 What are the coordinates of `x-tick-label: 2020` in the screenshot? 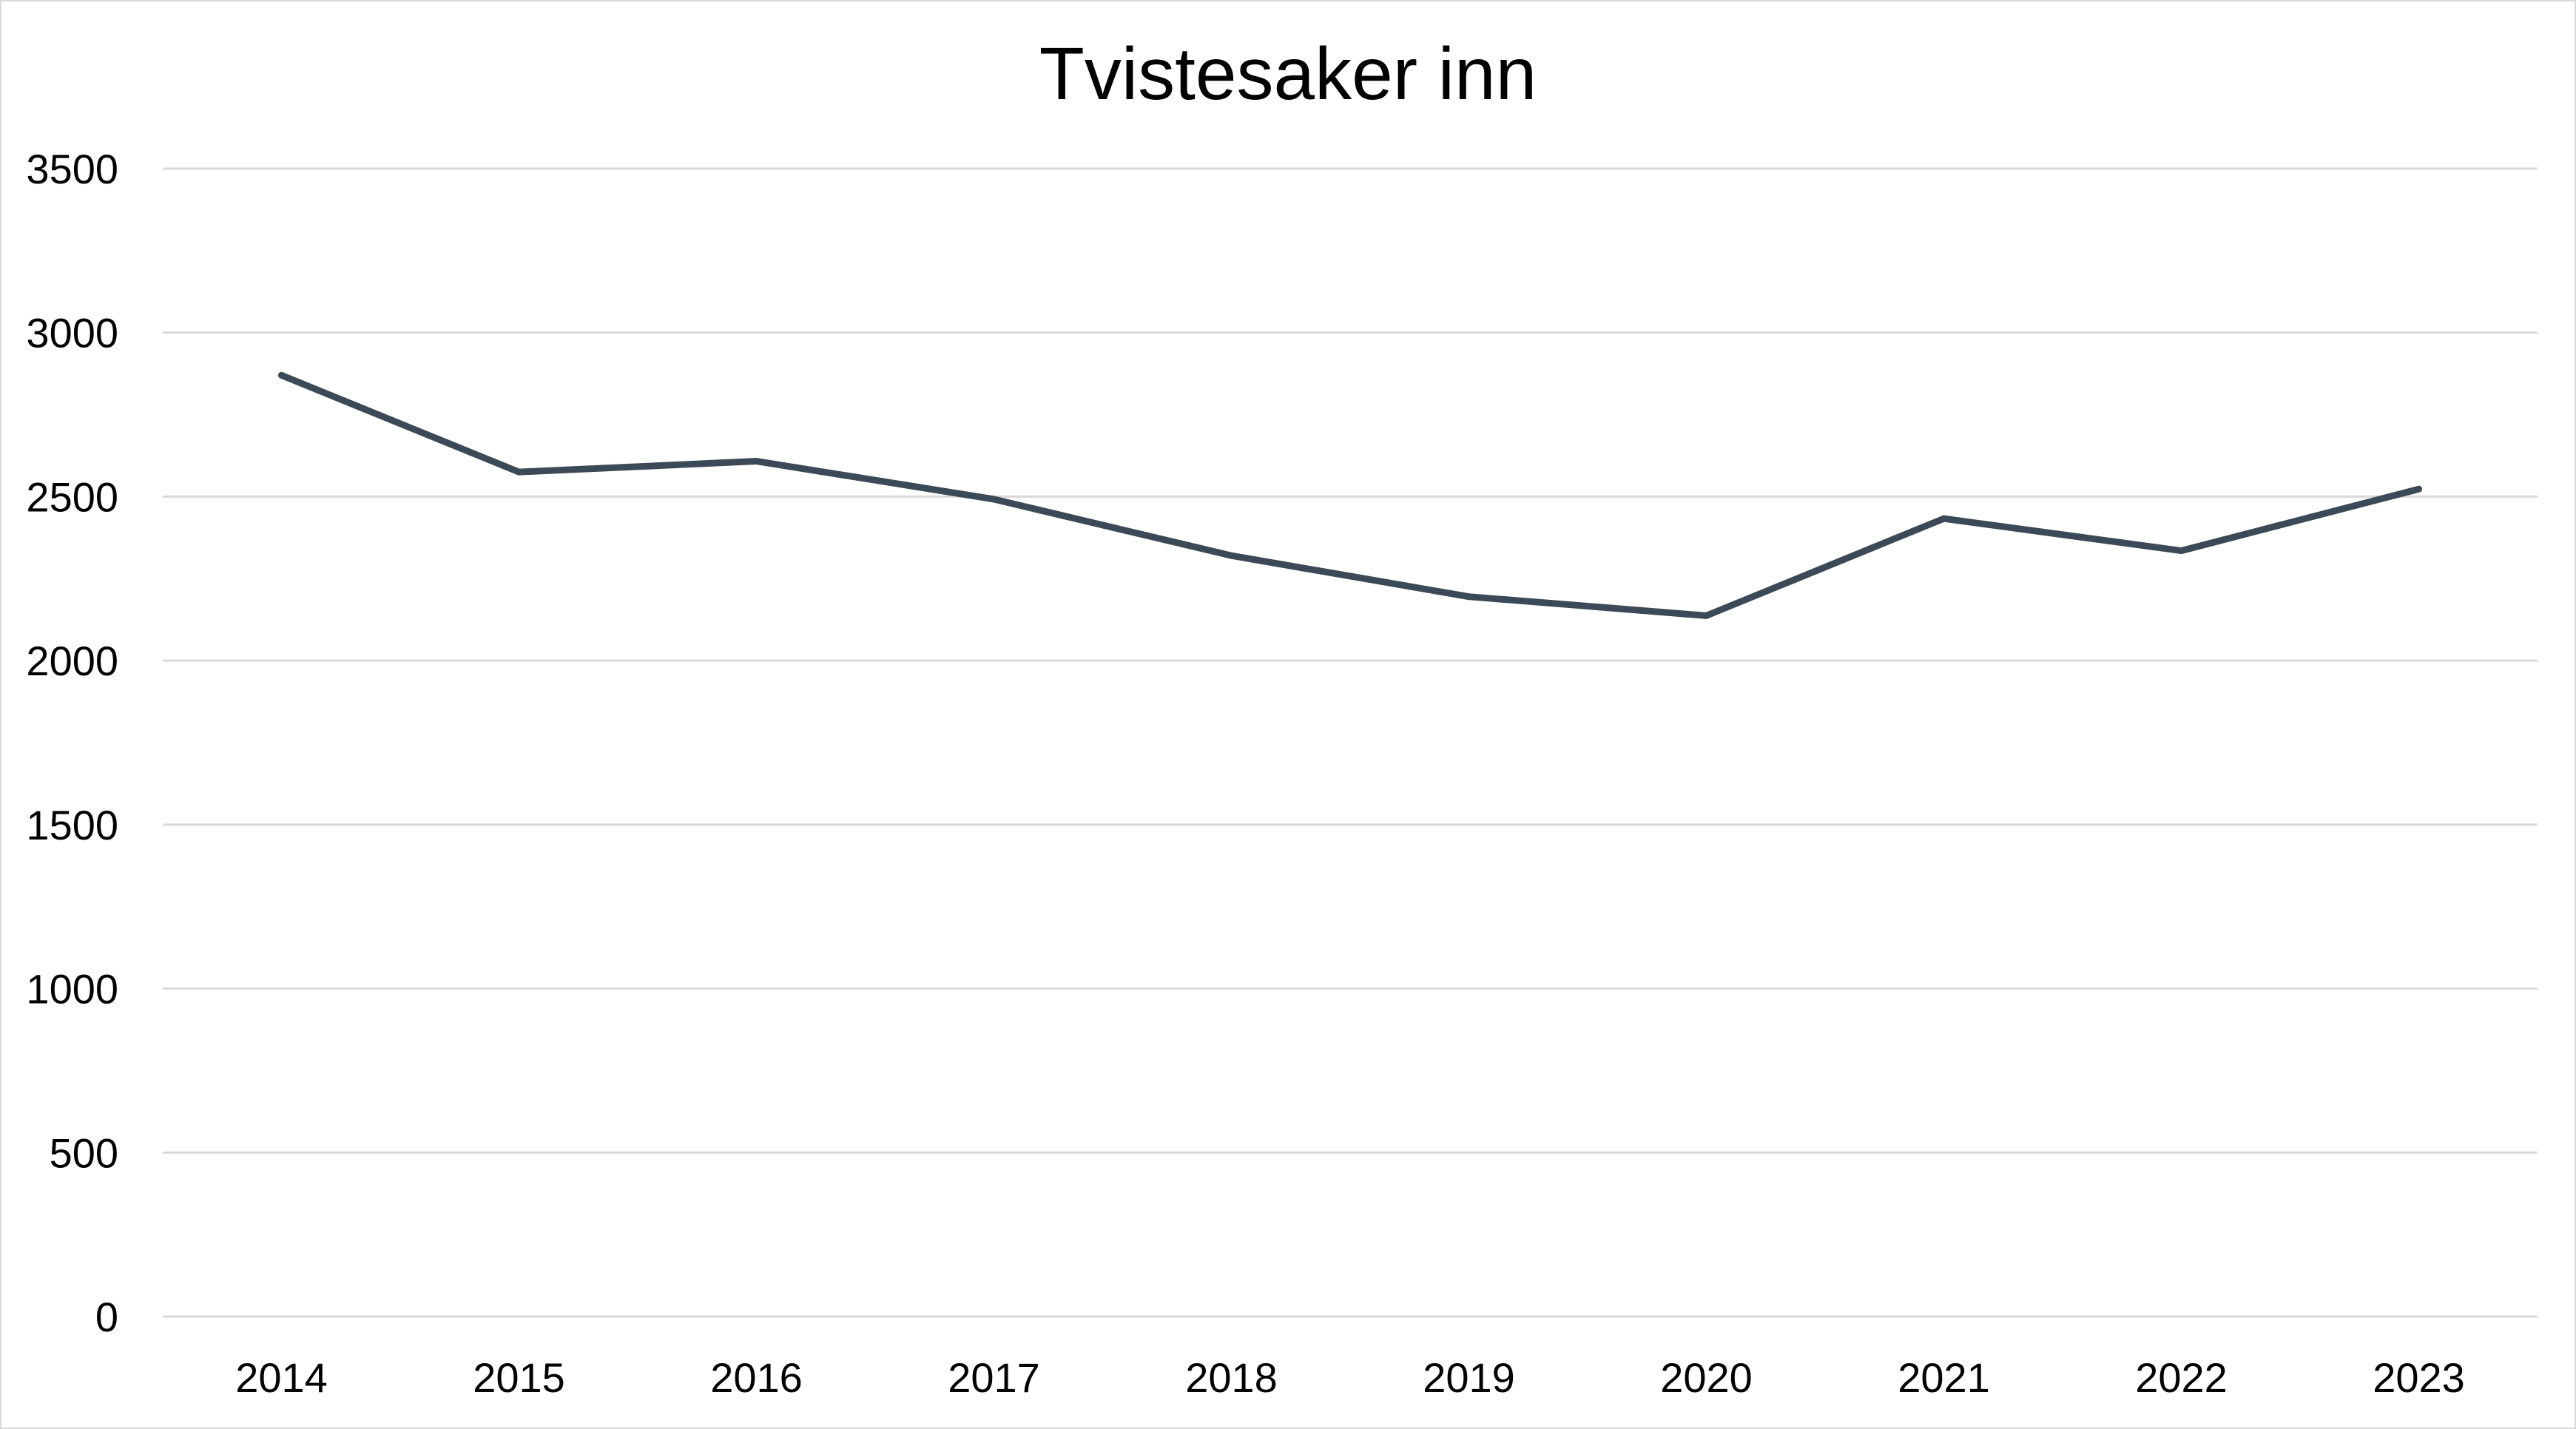 It's located at (1706, 1377).